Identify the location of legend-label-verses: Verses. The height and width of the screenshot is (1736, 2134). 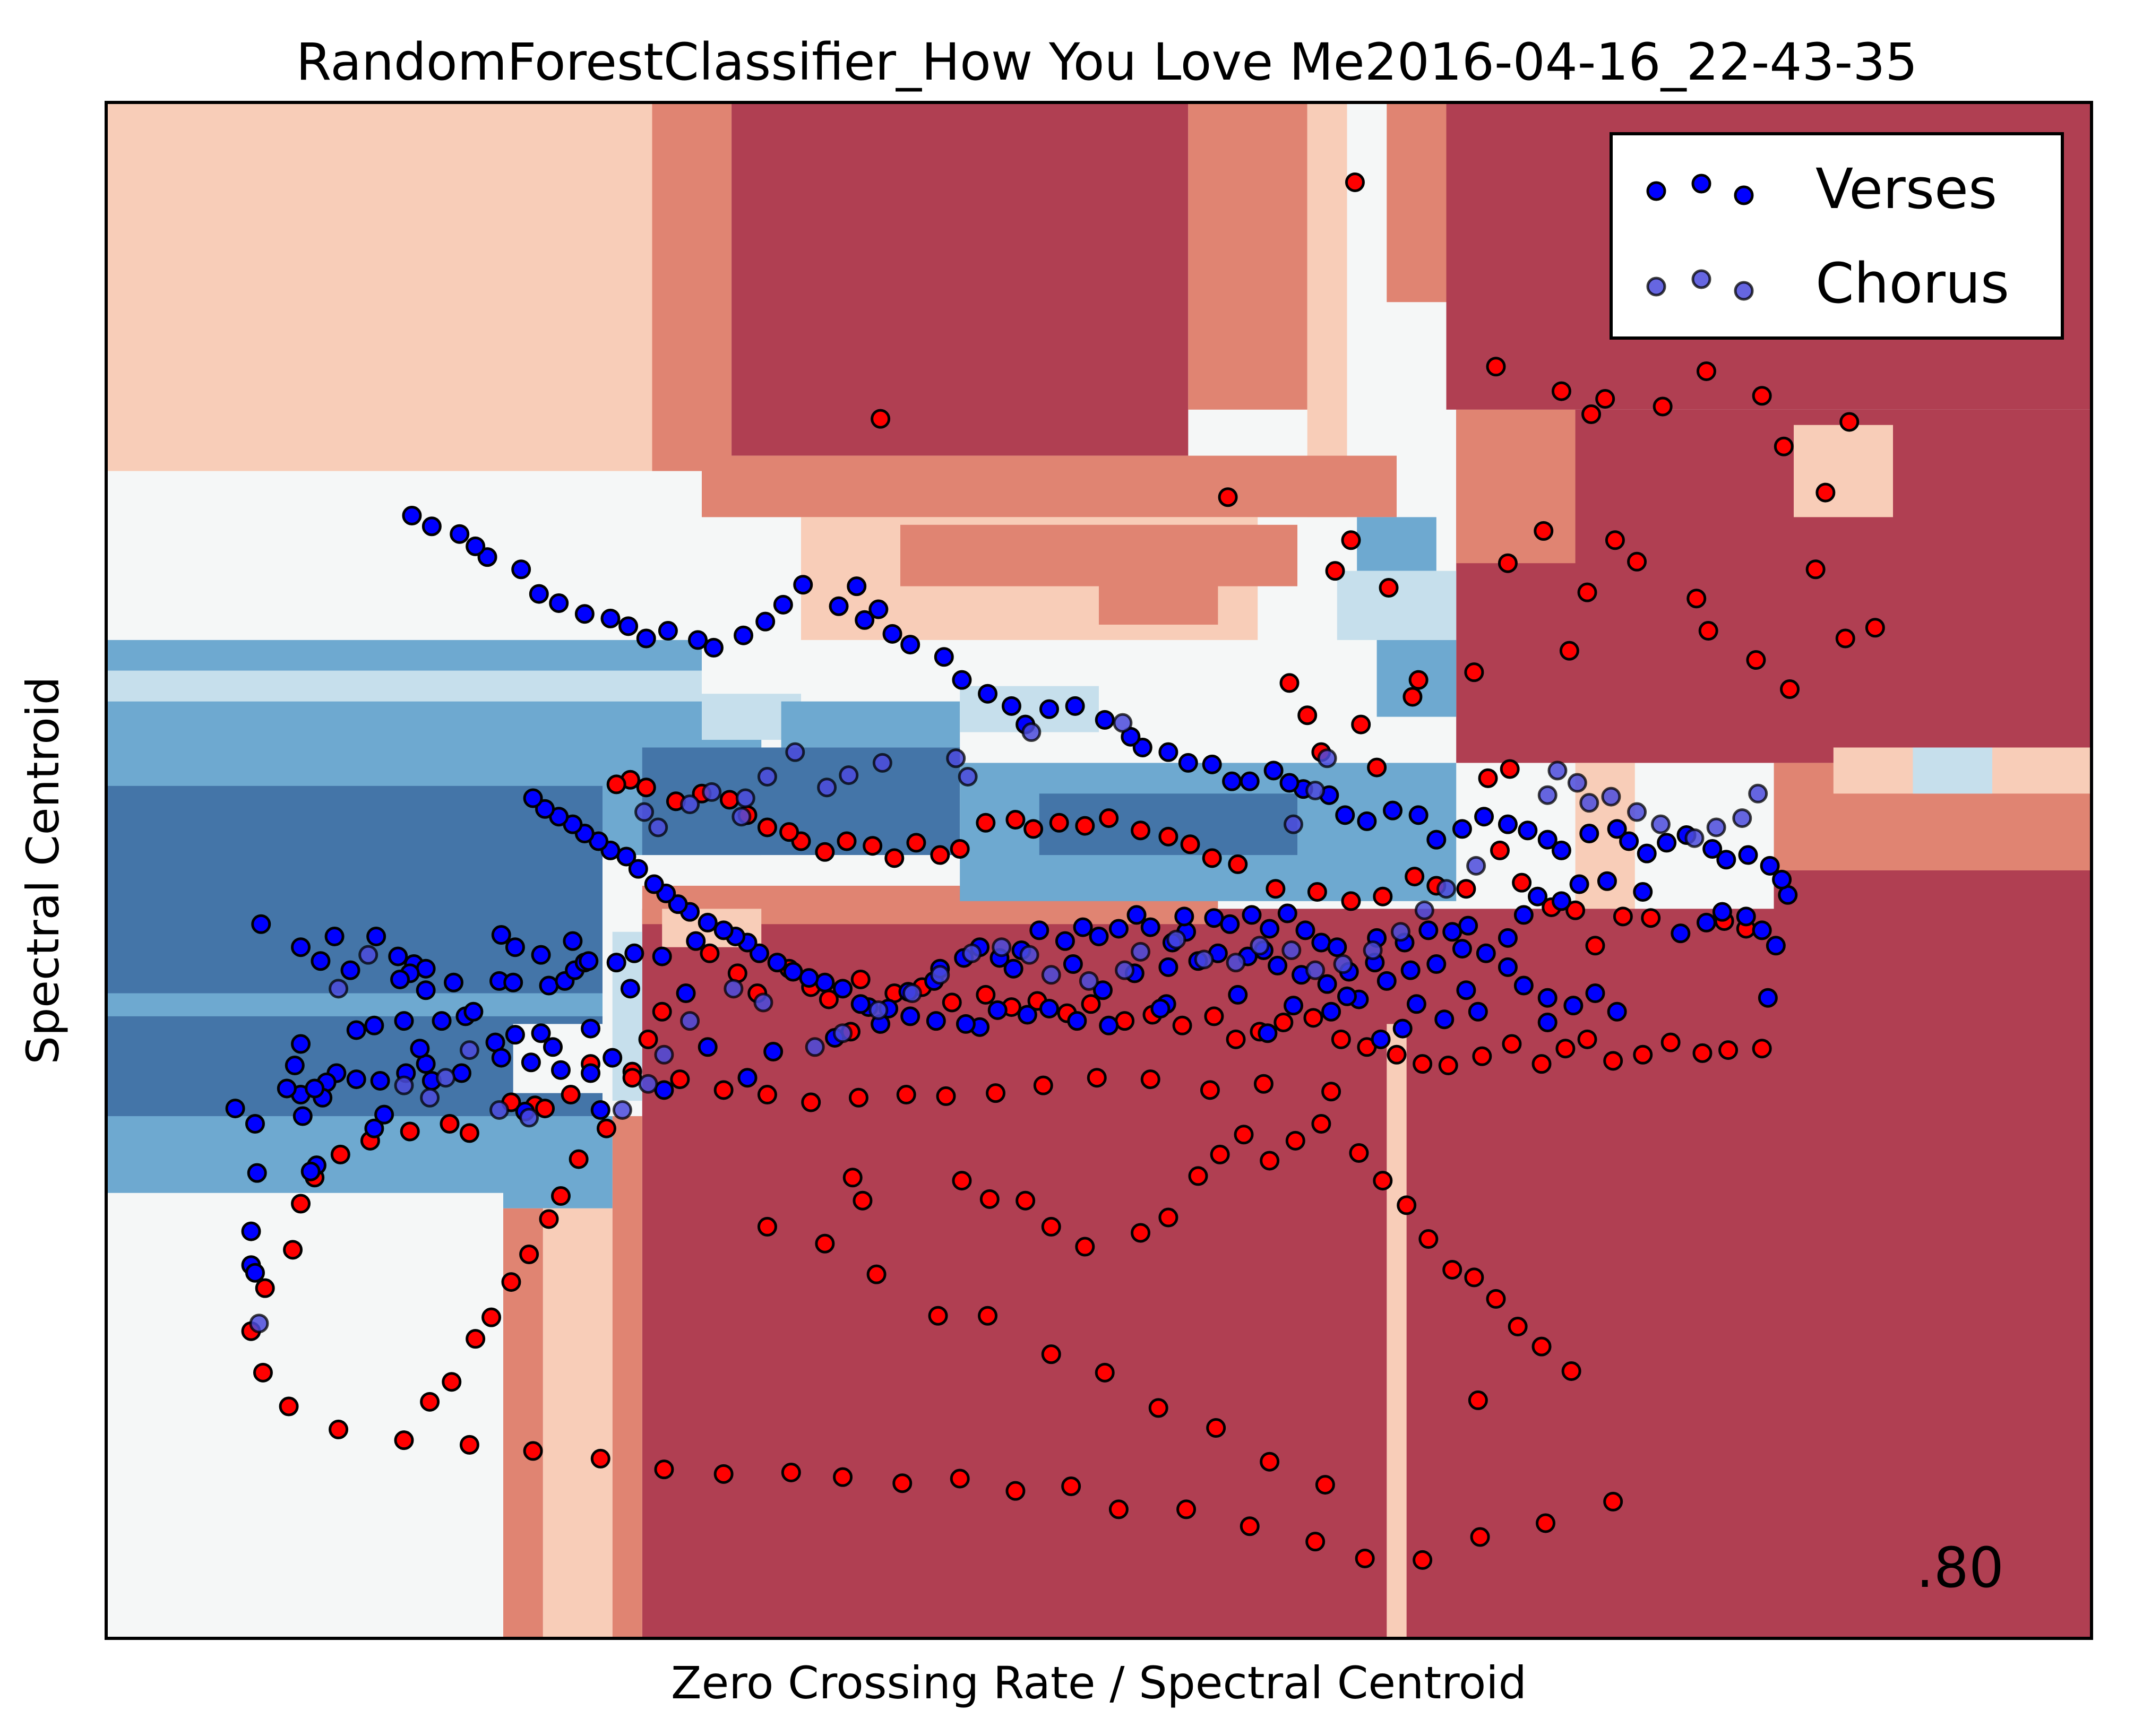
(1906, 189).